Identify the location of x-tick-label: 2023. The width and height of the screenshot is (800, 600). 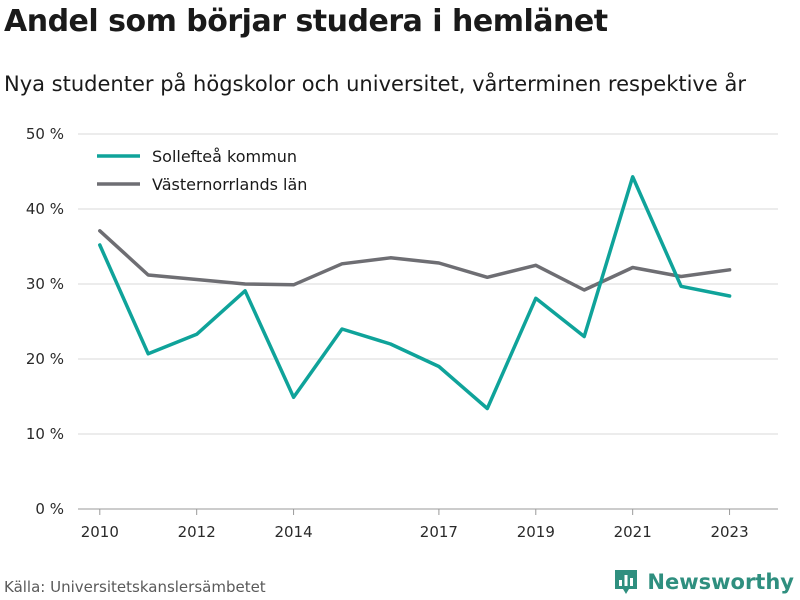
(729, 532).